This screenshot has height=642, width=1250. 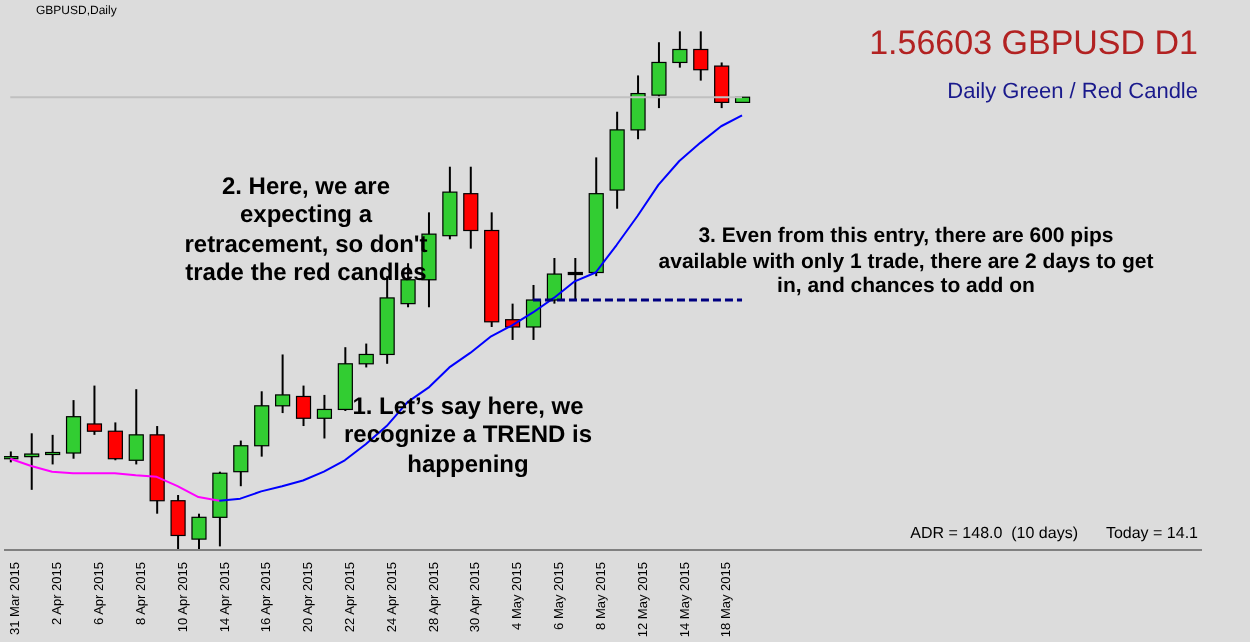 What do you see at coordinates (906, 262) in the screenshot?
I see `annotation: 3. Even from this entry, there are 600 pips available with only 1 trade, there are 2 days to get in, and chances to add on` at bounding box center [906, 262].